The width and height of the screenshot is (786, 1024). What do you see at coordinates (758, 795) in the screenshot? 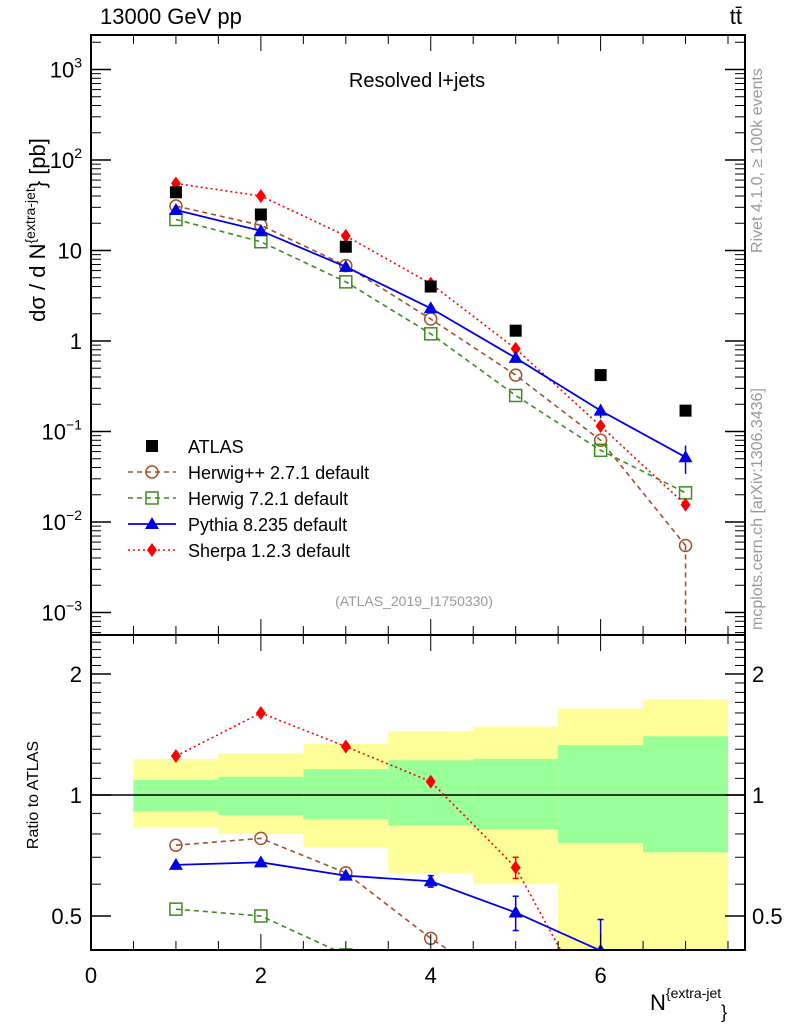
I see `ratio-y-tick-label-right: 1` at bounding box center [758, 795].